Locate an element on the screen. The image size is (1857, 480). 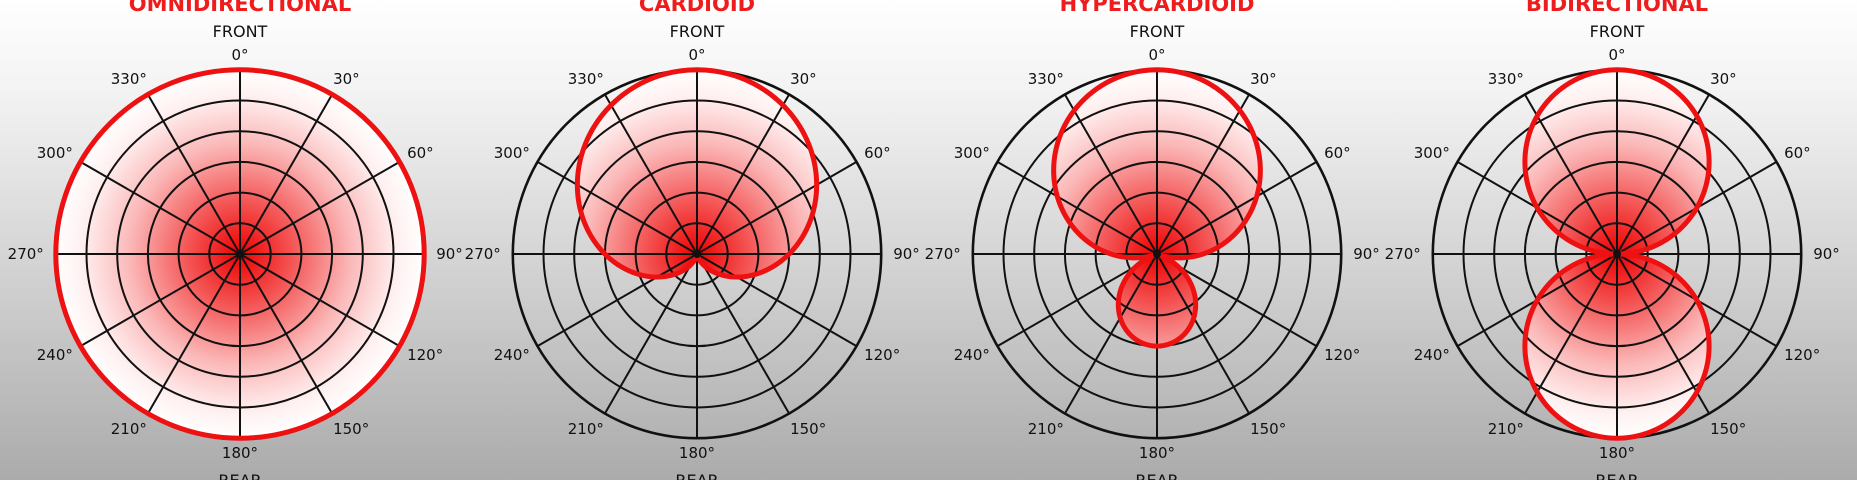
pattern-title: CARDIOID is located at coordinates (697, 8).